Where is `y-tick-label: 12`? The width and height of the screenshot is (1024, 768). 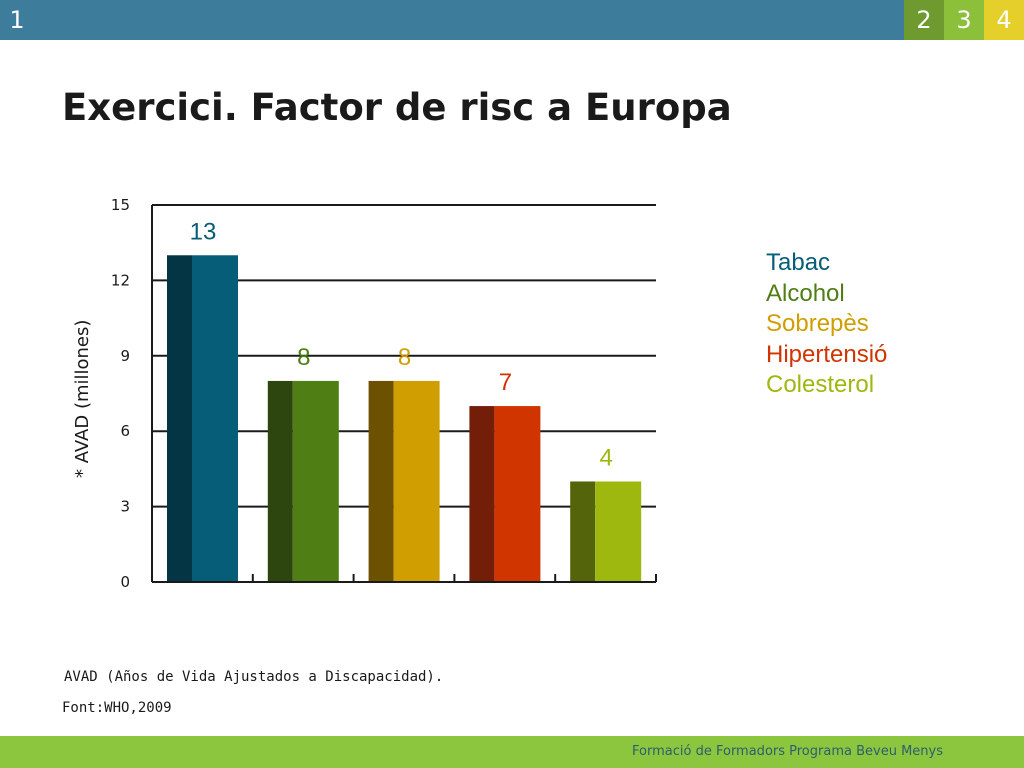 y-tick-label: 12 is located at coordinates (120, 280).